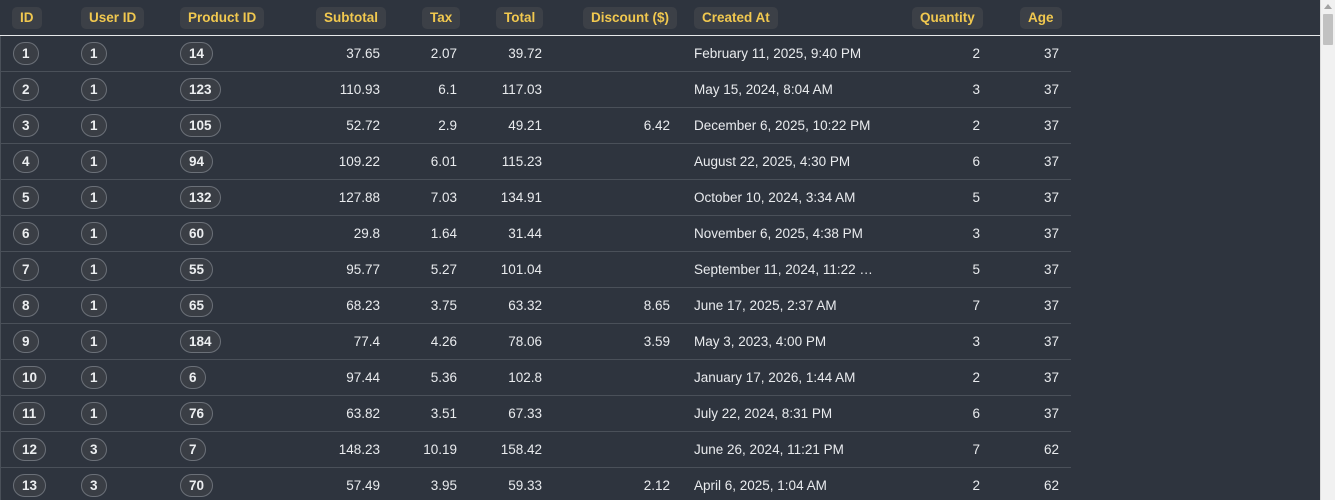 This screenshot has height=500, width=1335. What do you see at coordinates (447, 89) in the screenshot?
I see `cell-tax: 6.1` at bounding box center [447, 89].